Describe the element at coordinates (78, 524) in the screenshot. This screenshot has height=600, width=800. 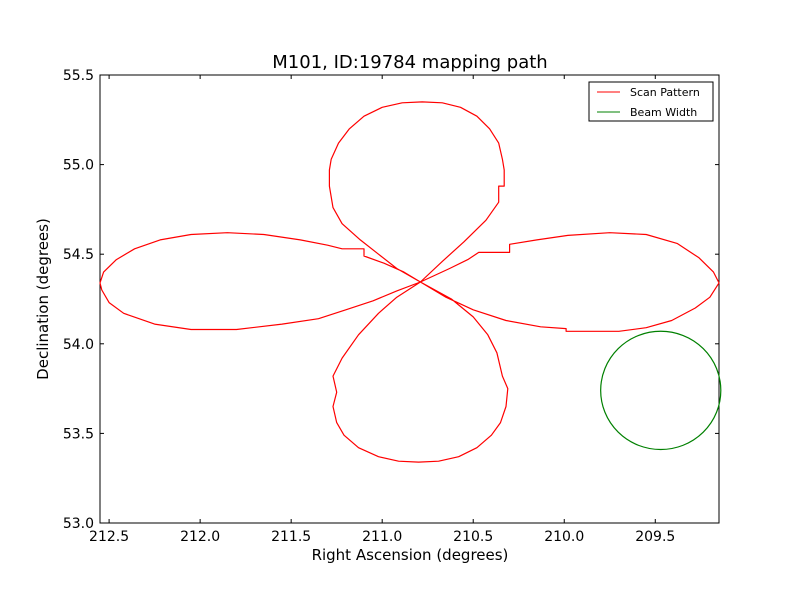
I see `y-tick-label: 53.0` at that location.